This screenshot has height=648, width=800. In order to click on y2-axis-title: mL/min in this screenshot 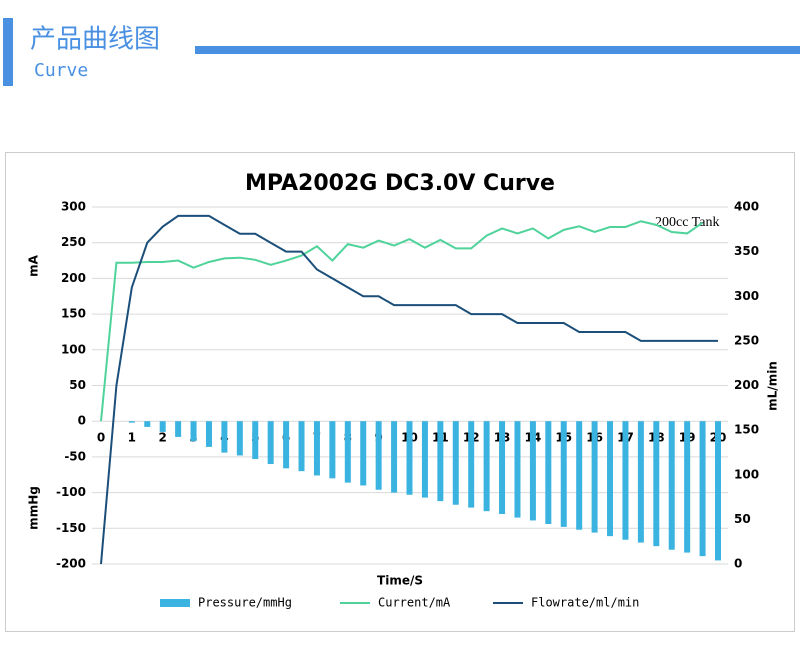, I will do `click(773, 386)`.